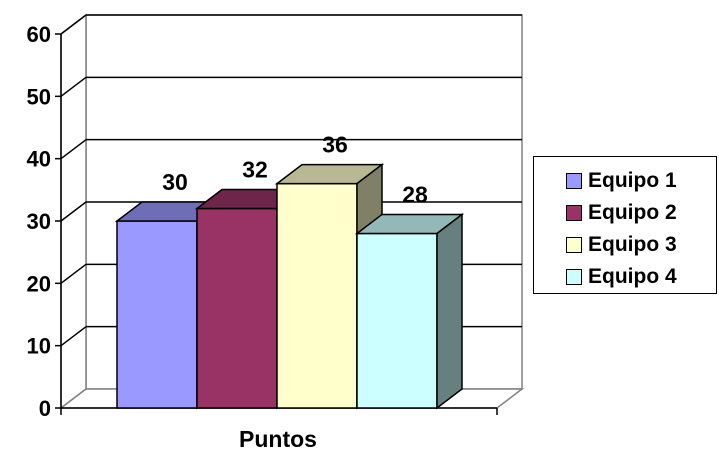 The image size is (719, 453). I want to click on legend: Equipo 1 Equipo 2 Equipo 3 Equipo 4, so click(625, 225).